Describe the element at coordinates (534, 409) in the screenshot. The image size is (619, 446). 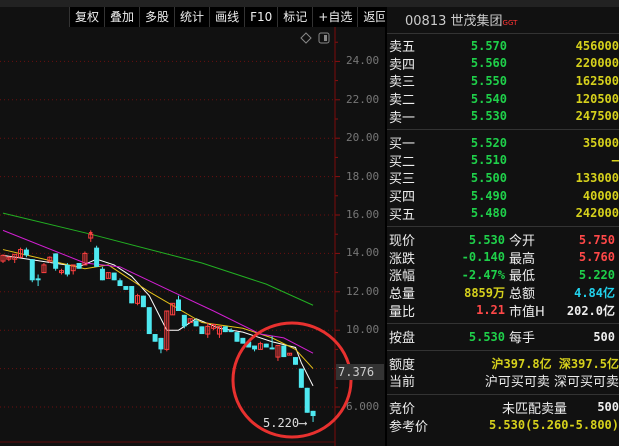
I see `auction-value: 未匹配卖量` at that location.